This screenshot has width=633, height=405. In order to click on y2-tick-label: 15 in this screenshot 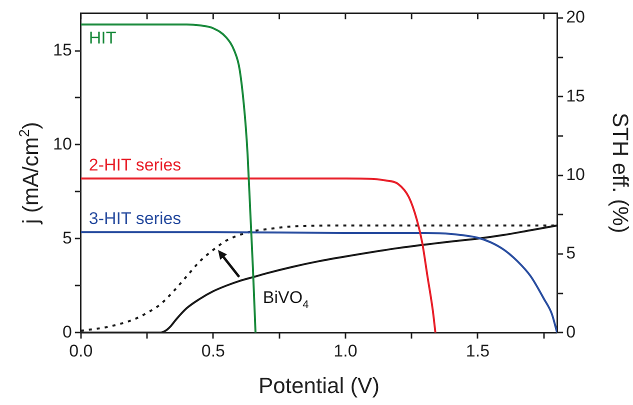, I will do `click(576, 96)`.